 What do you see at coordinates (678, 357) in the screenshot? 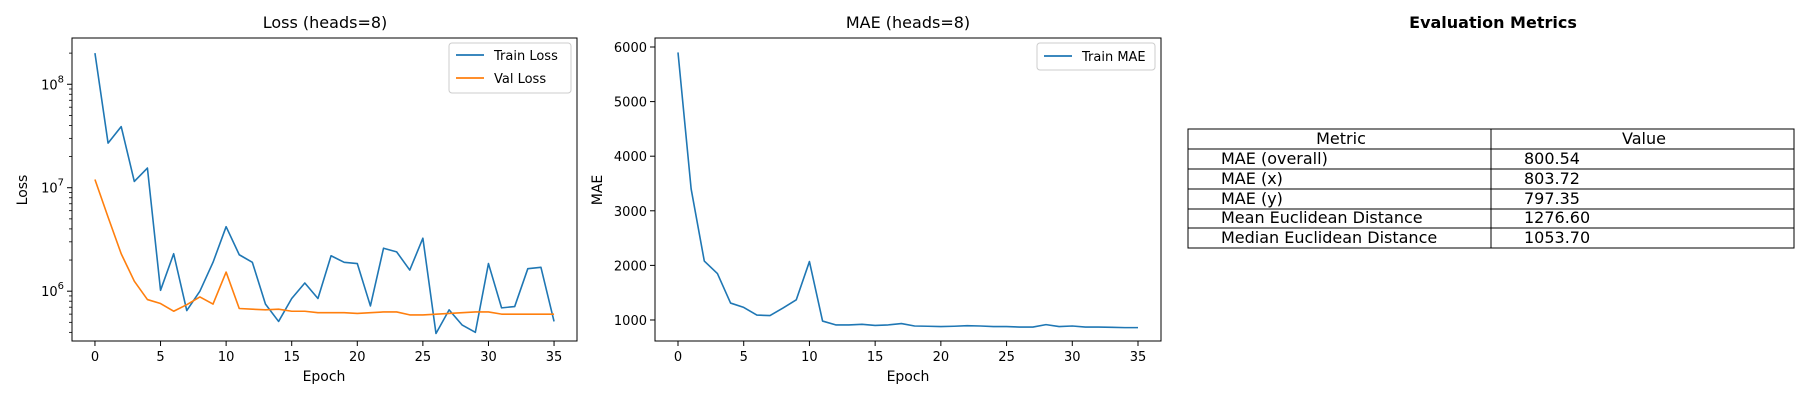
I see `mae-x-tick-label: 0` at bounding box center [678, 357].